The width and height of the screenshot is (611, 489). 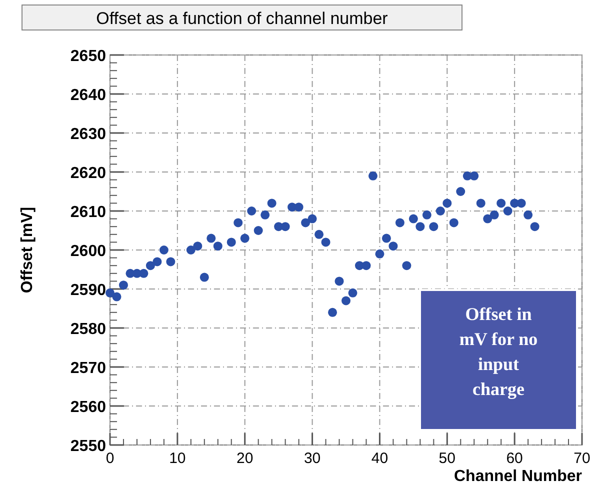 I want to click on x-tick-label: 30, so click(x=312, y=458).